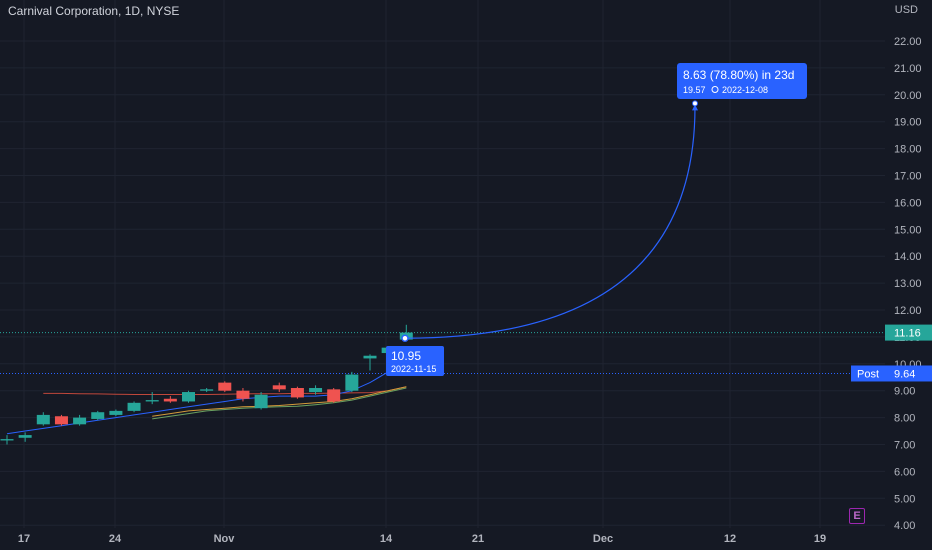 Image resolution: width=932 pixels, height=550 pixels. What do you see at coordinates (908, 257) in the screenshot?
I see `price-tick-label: 14.00` at bounding box center [908, 257].